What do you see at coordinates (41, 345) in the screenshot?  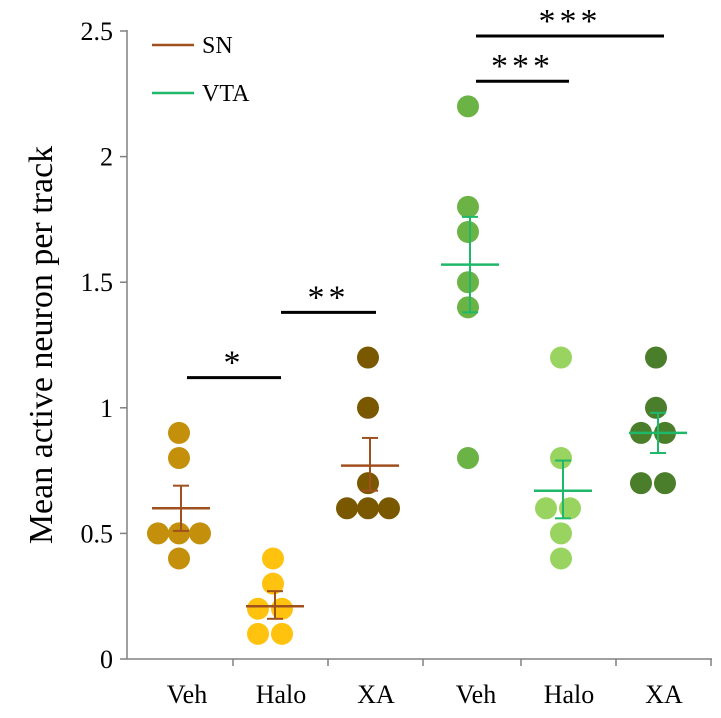 I see `y-axis-label: Mean active neuron per track` at bounding box center [41, 345].